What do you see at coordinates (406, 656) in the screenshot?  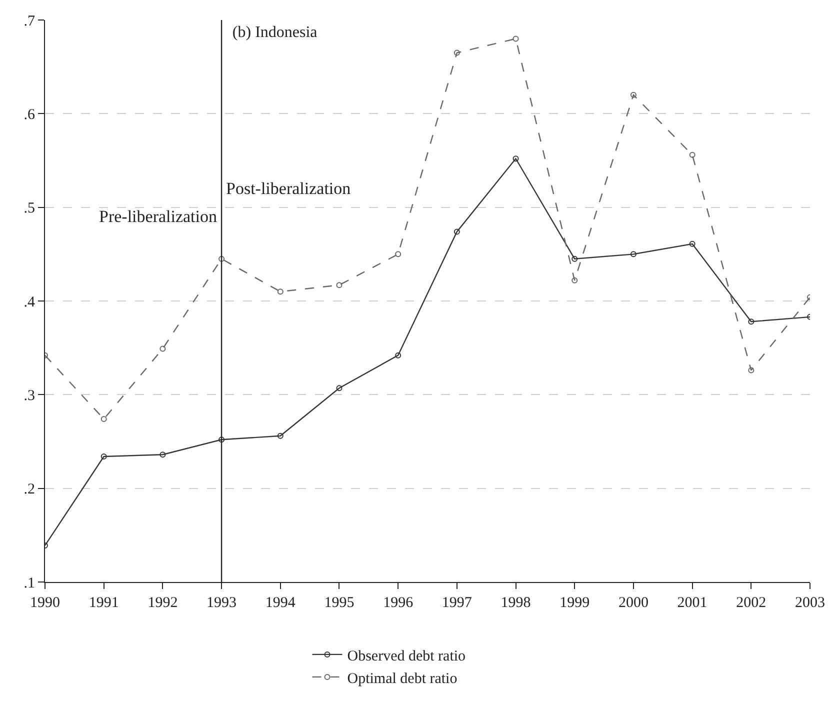 I see `legend-label: Observed debt ratio` at bounding box center [406, 656].